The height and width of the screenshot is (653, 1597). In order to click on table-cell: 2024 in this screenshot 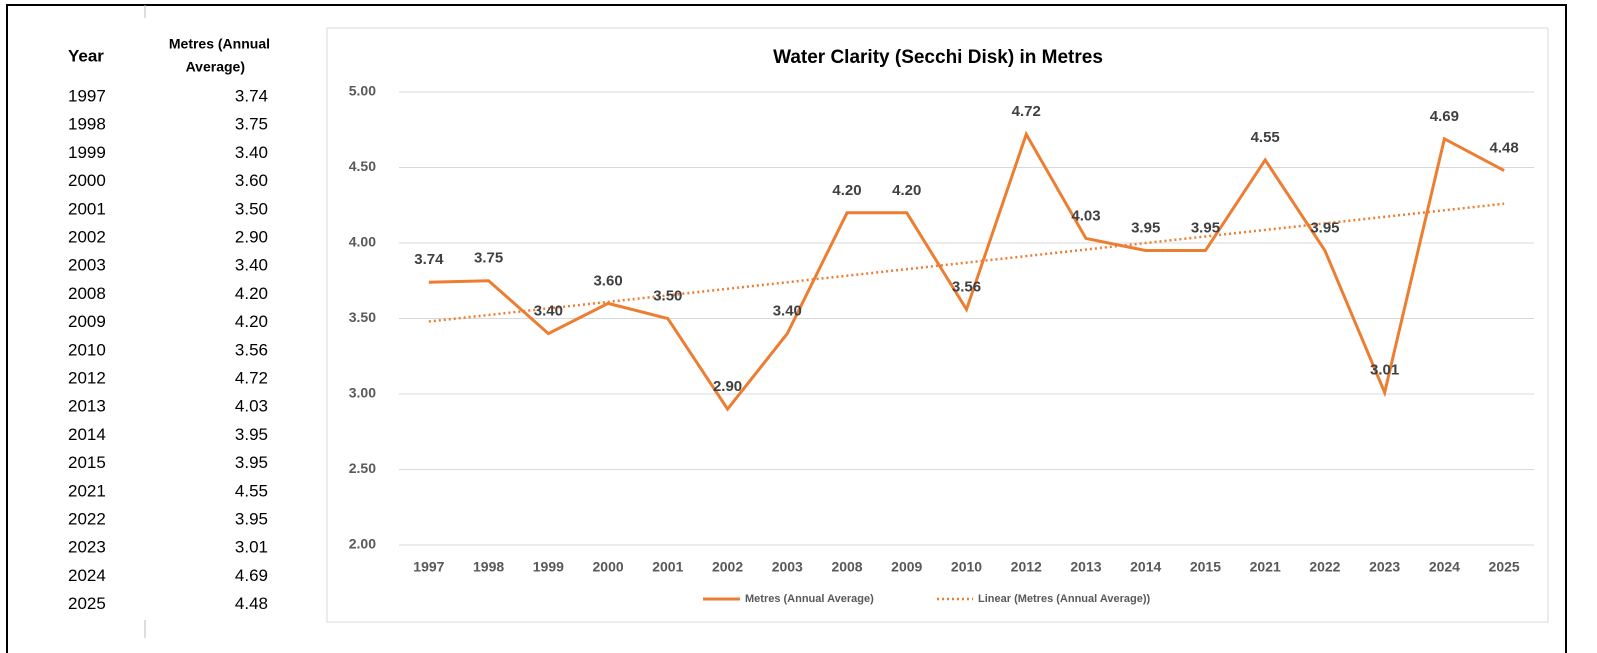, I will do `click(87, 575)`.